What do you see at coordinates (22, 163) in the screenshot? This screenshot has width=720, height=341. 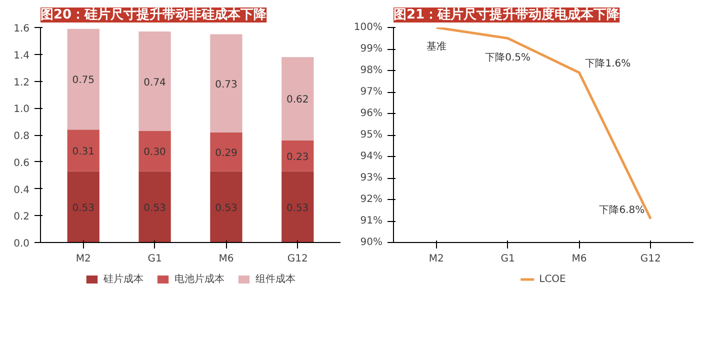 I see `y-tick-label: 0.6` at bounding box center [22, 163].